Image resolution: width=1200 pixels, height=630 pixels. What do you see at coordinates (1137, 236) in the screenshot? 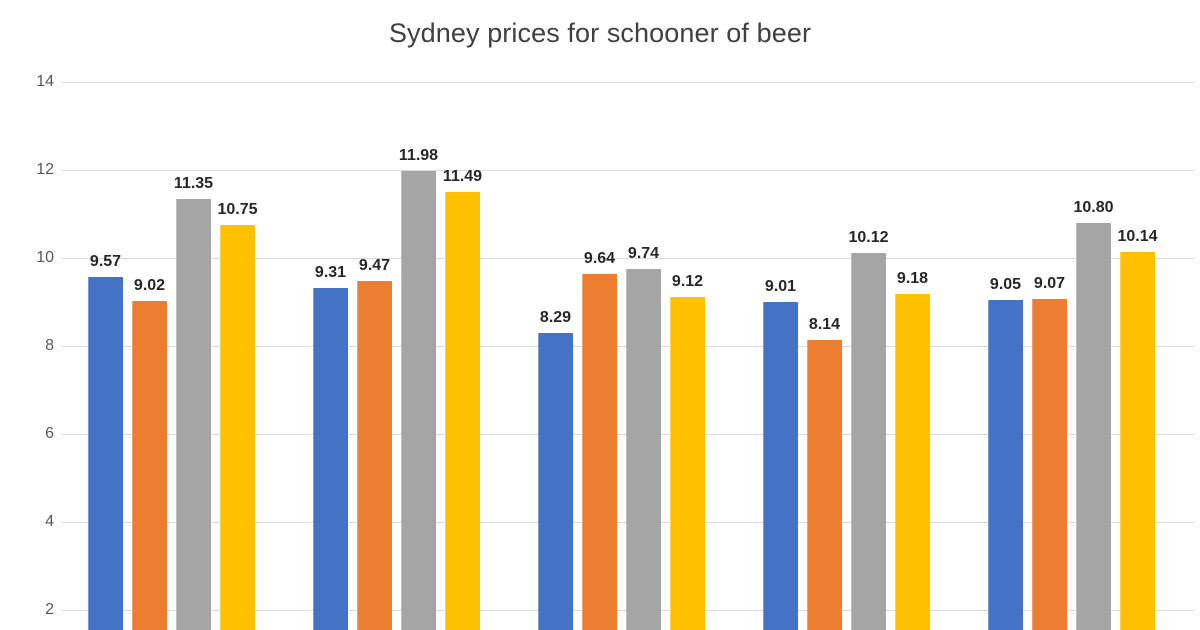
I see `bar-value-label: 10.14` at bounding box center [1137, 236].